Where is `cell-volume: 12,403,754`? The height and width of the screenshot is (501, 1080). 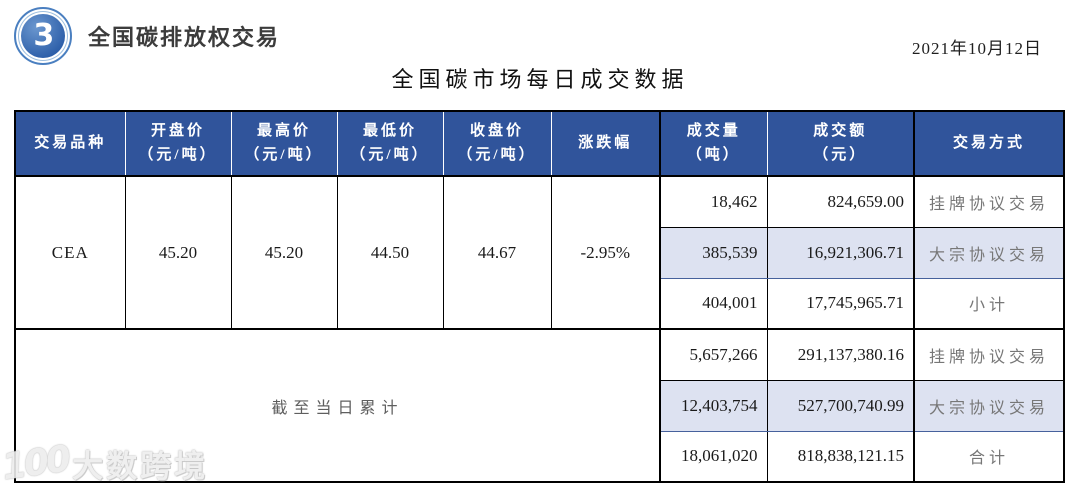
cell-volume: 12,403,754 is located at coordinates (713, 405).